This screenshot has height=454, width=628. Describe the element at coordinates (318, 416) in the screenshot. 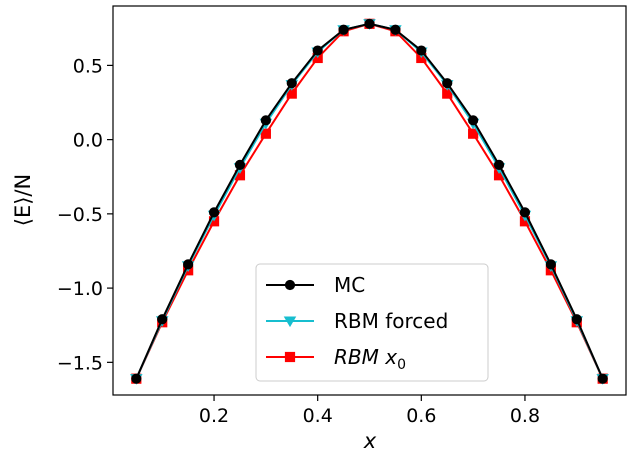

I see `x-tick-label: 0.4` at that location.